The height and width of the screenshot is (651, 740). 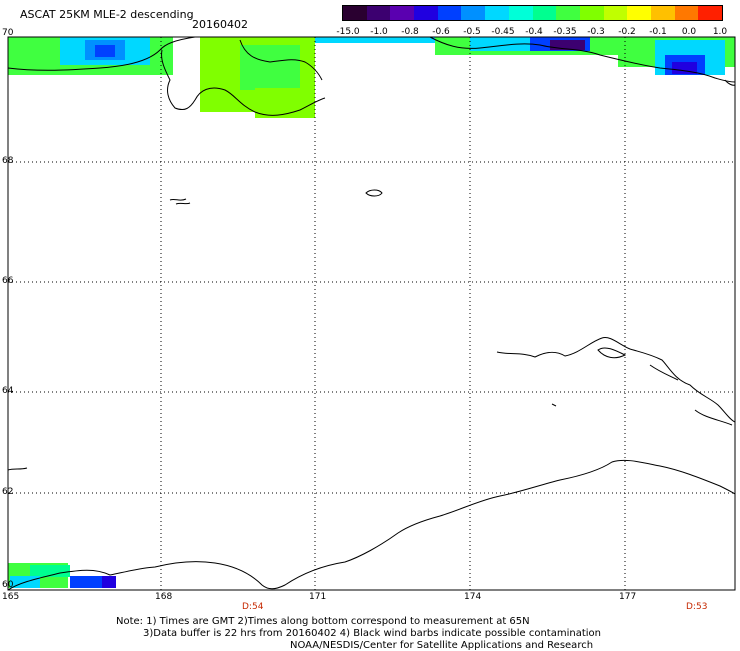 I want to click on lon-label-168: 168, so click(x=164, y=597).